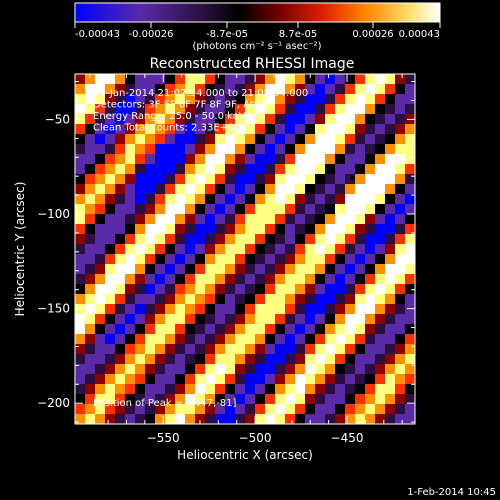 Image resolution: width=500 pixels, height=500 pixels. What do you see at coordinates (347, 438) in the screenshot?
I see `x-tick-label: −450` at bounding box center [347, 438].